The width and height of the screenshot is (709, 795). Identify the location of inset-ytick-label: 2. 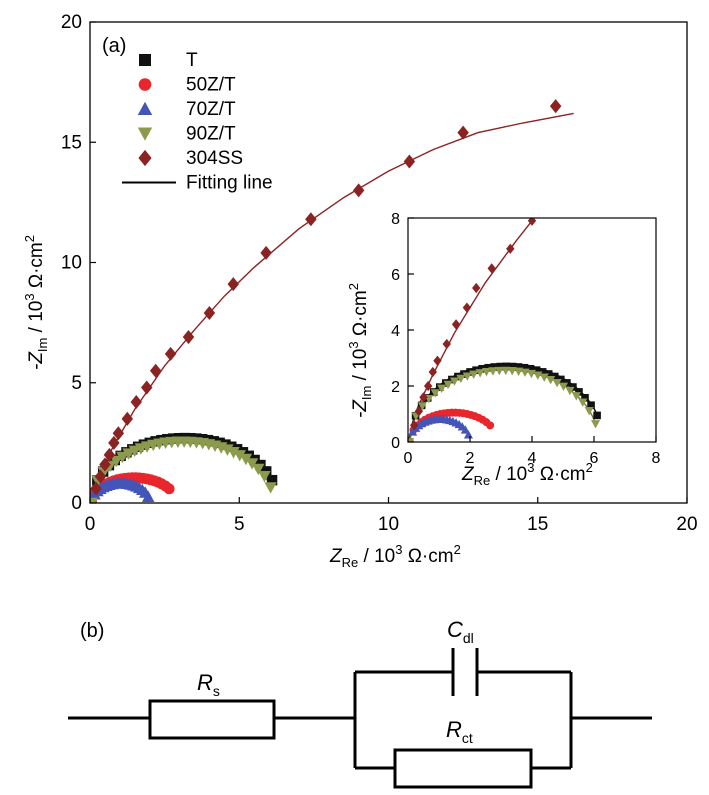
(395, 387).